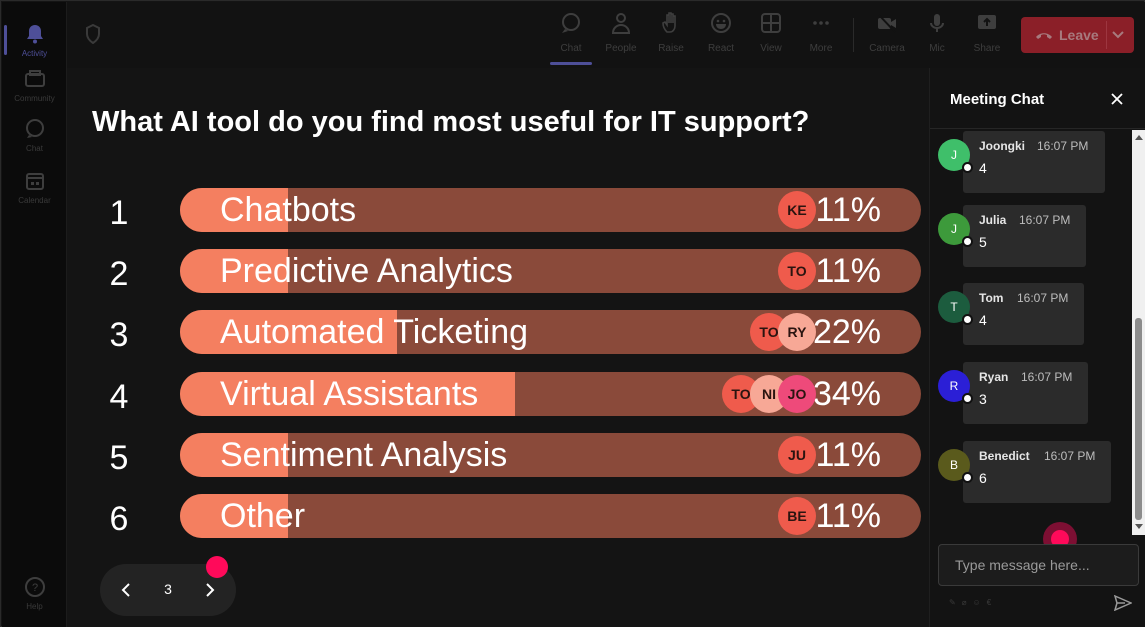 Image resolution: width=1145 pixels, height=627 pixels. What do you see at coordinates (374, 332) in the screenshot?
I see `option-label: Automated Ticketing` at bounding box center [374, 332].